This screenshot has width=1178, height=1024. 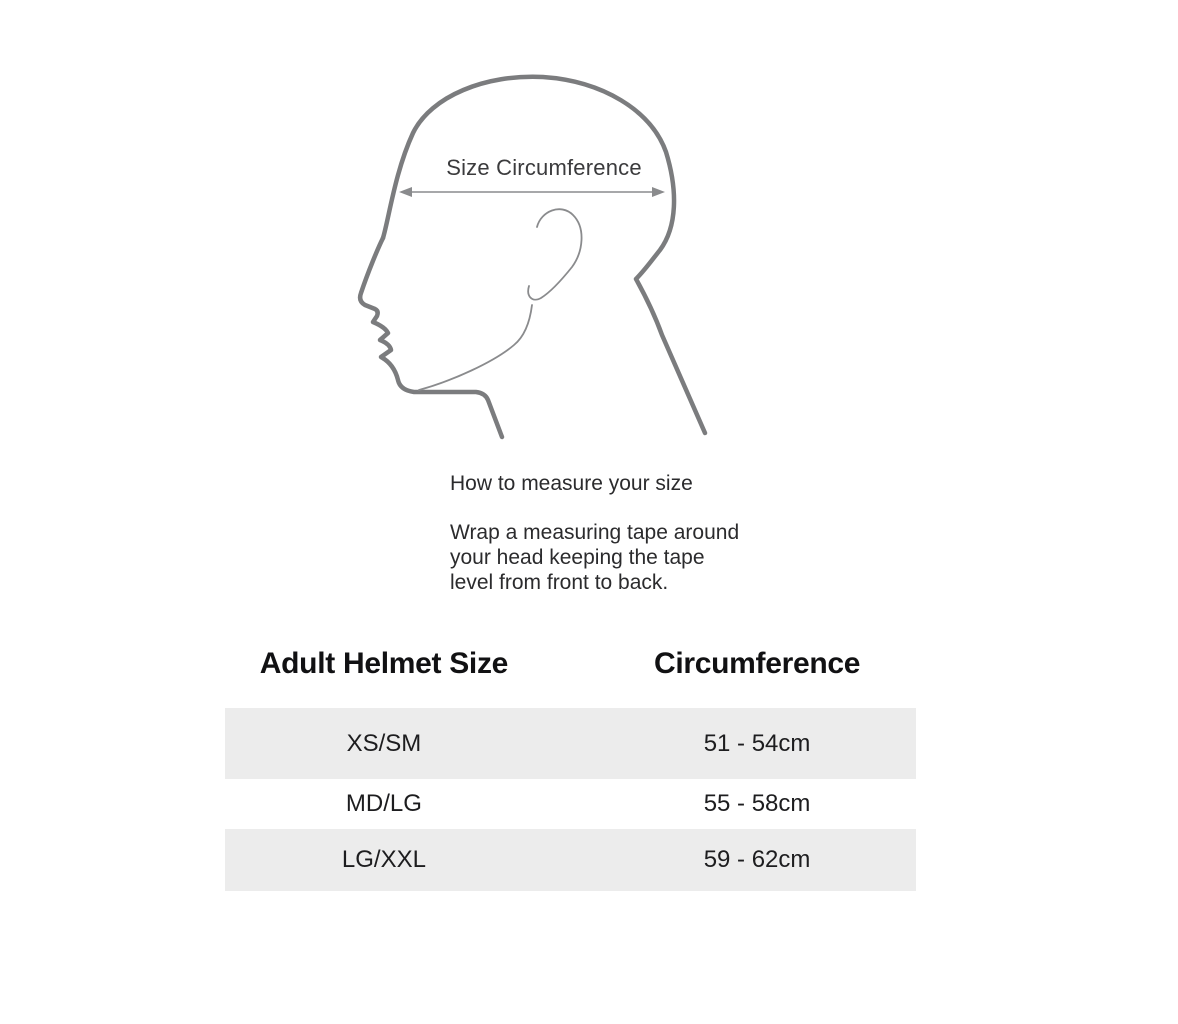 I want to click on table-header-row: Adult Helmet Size Circumference, so click(x=570, y=664).